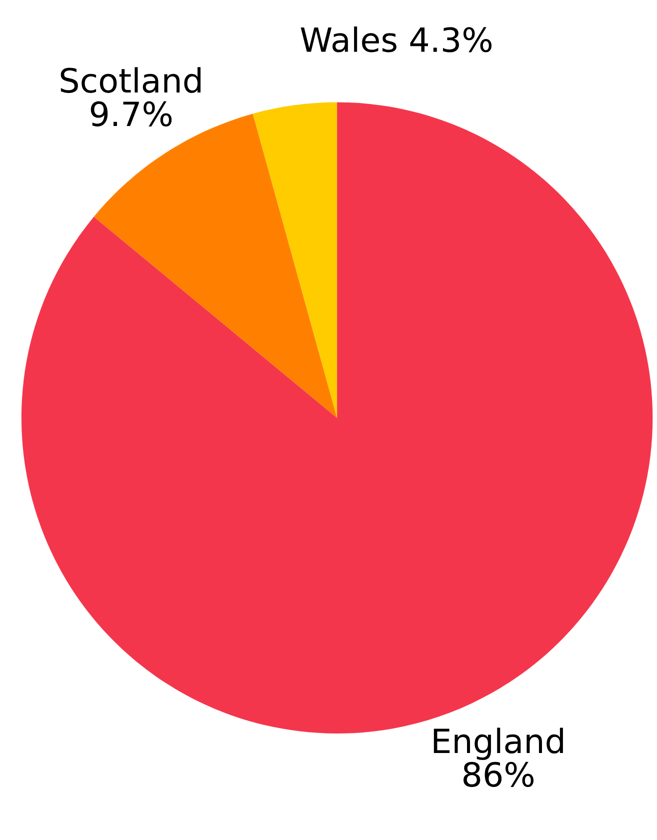 This screenshot has width=657, height=840. What do you see at coordinates (130, 80) in the screenshot?
I see `slice-label: Scotland` at bounding box center [130, 80].